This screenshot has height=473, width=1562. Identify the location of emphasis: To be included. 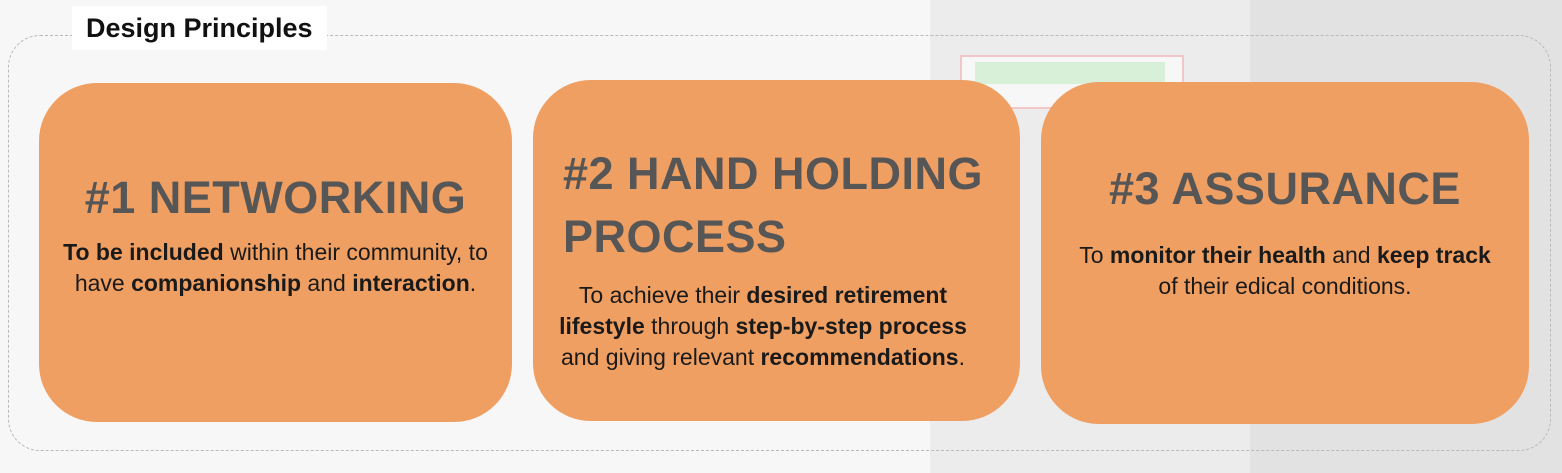
(143, 252).